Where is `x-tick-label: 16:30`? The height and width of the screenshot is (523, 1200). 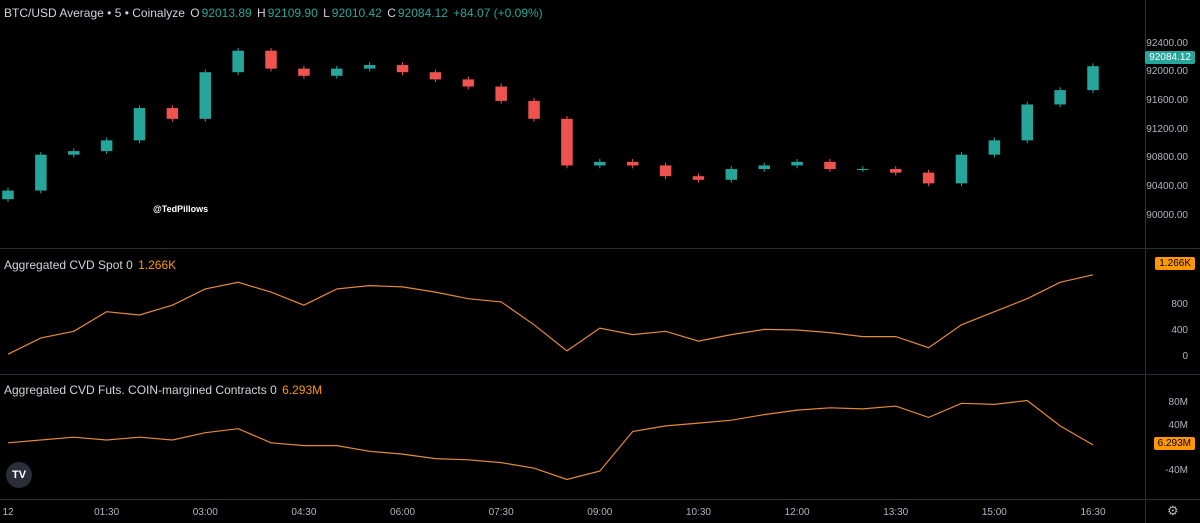 x-tick-label: 16:30 is located at coordinates (1093, 512).